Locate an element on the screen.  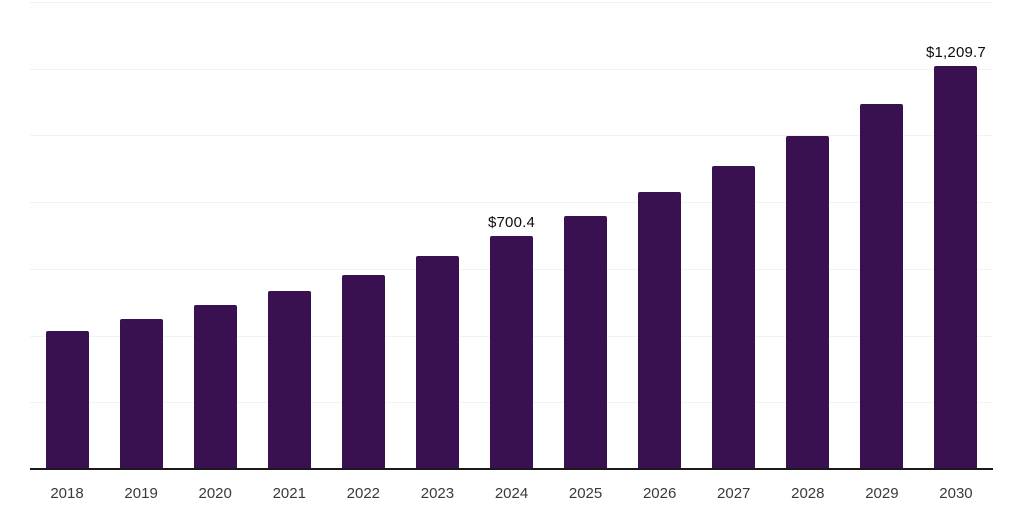
x-tick-2027: 2027 is located at coordinates (734, 493).